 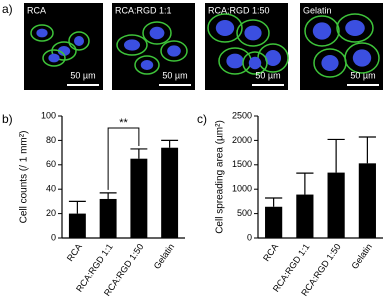 I want to click on y-tick-label: 20, so click(x=51, y=213).